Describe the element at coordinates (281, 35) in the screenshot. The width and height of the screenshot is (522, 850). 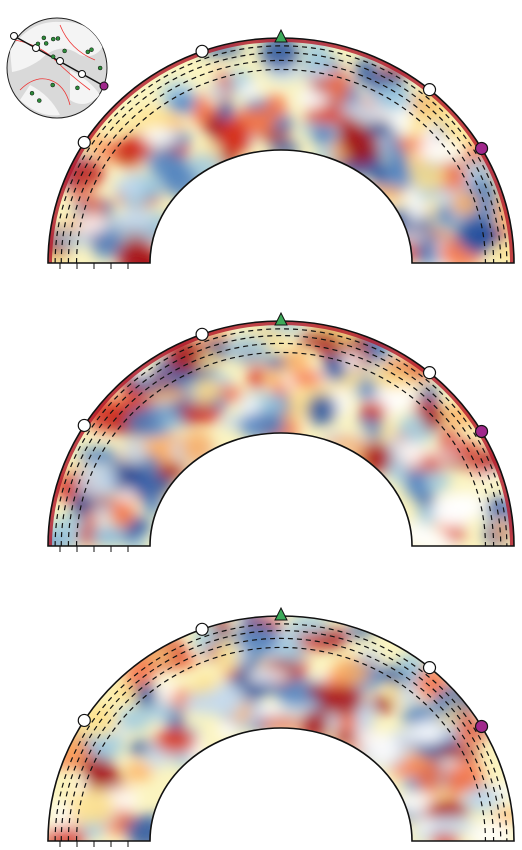
I see `station-triangle` at that location.